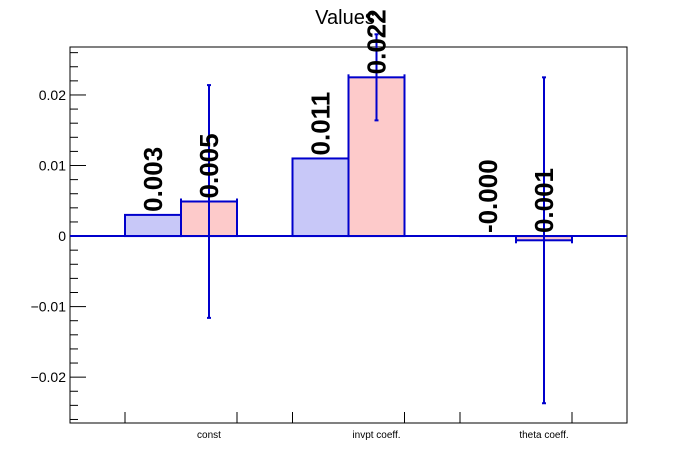 The width and height of the screenshot is (696, 472). I want to click on y-tick-label: 0.01, so click(52, 166).